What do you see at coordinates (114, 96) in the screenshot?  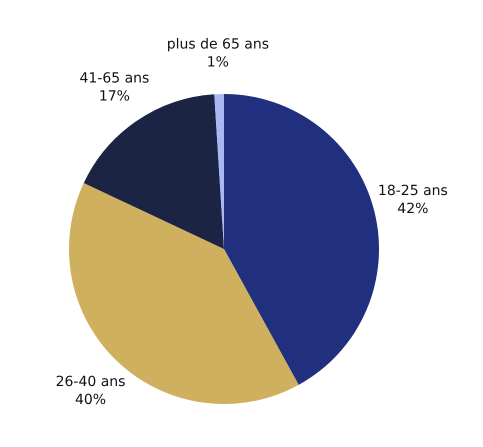 I see `data-label: 17%` at bounding box center [114, 96].